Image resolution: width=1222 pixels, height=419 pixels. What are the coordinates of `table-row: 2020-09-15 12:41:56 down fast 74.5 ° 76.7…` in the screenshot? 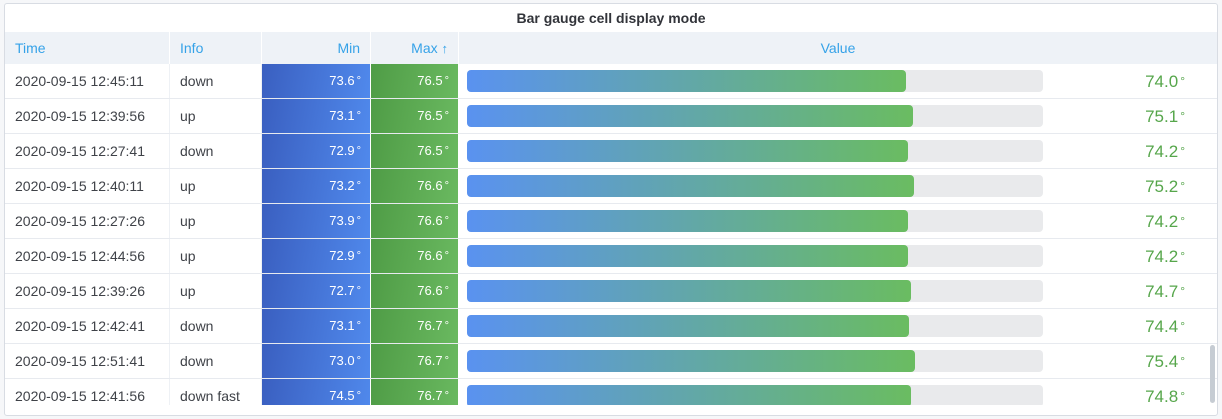 It's located at (611, 392).